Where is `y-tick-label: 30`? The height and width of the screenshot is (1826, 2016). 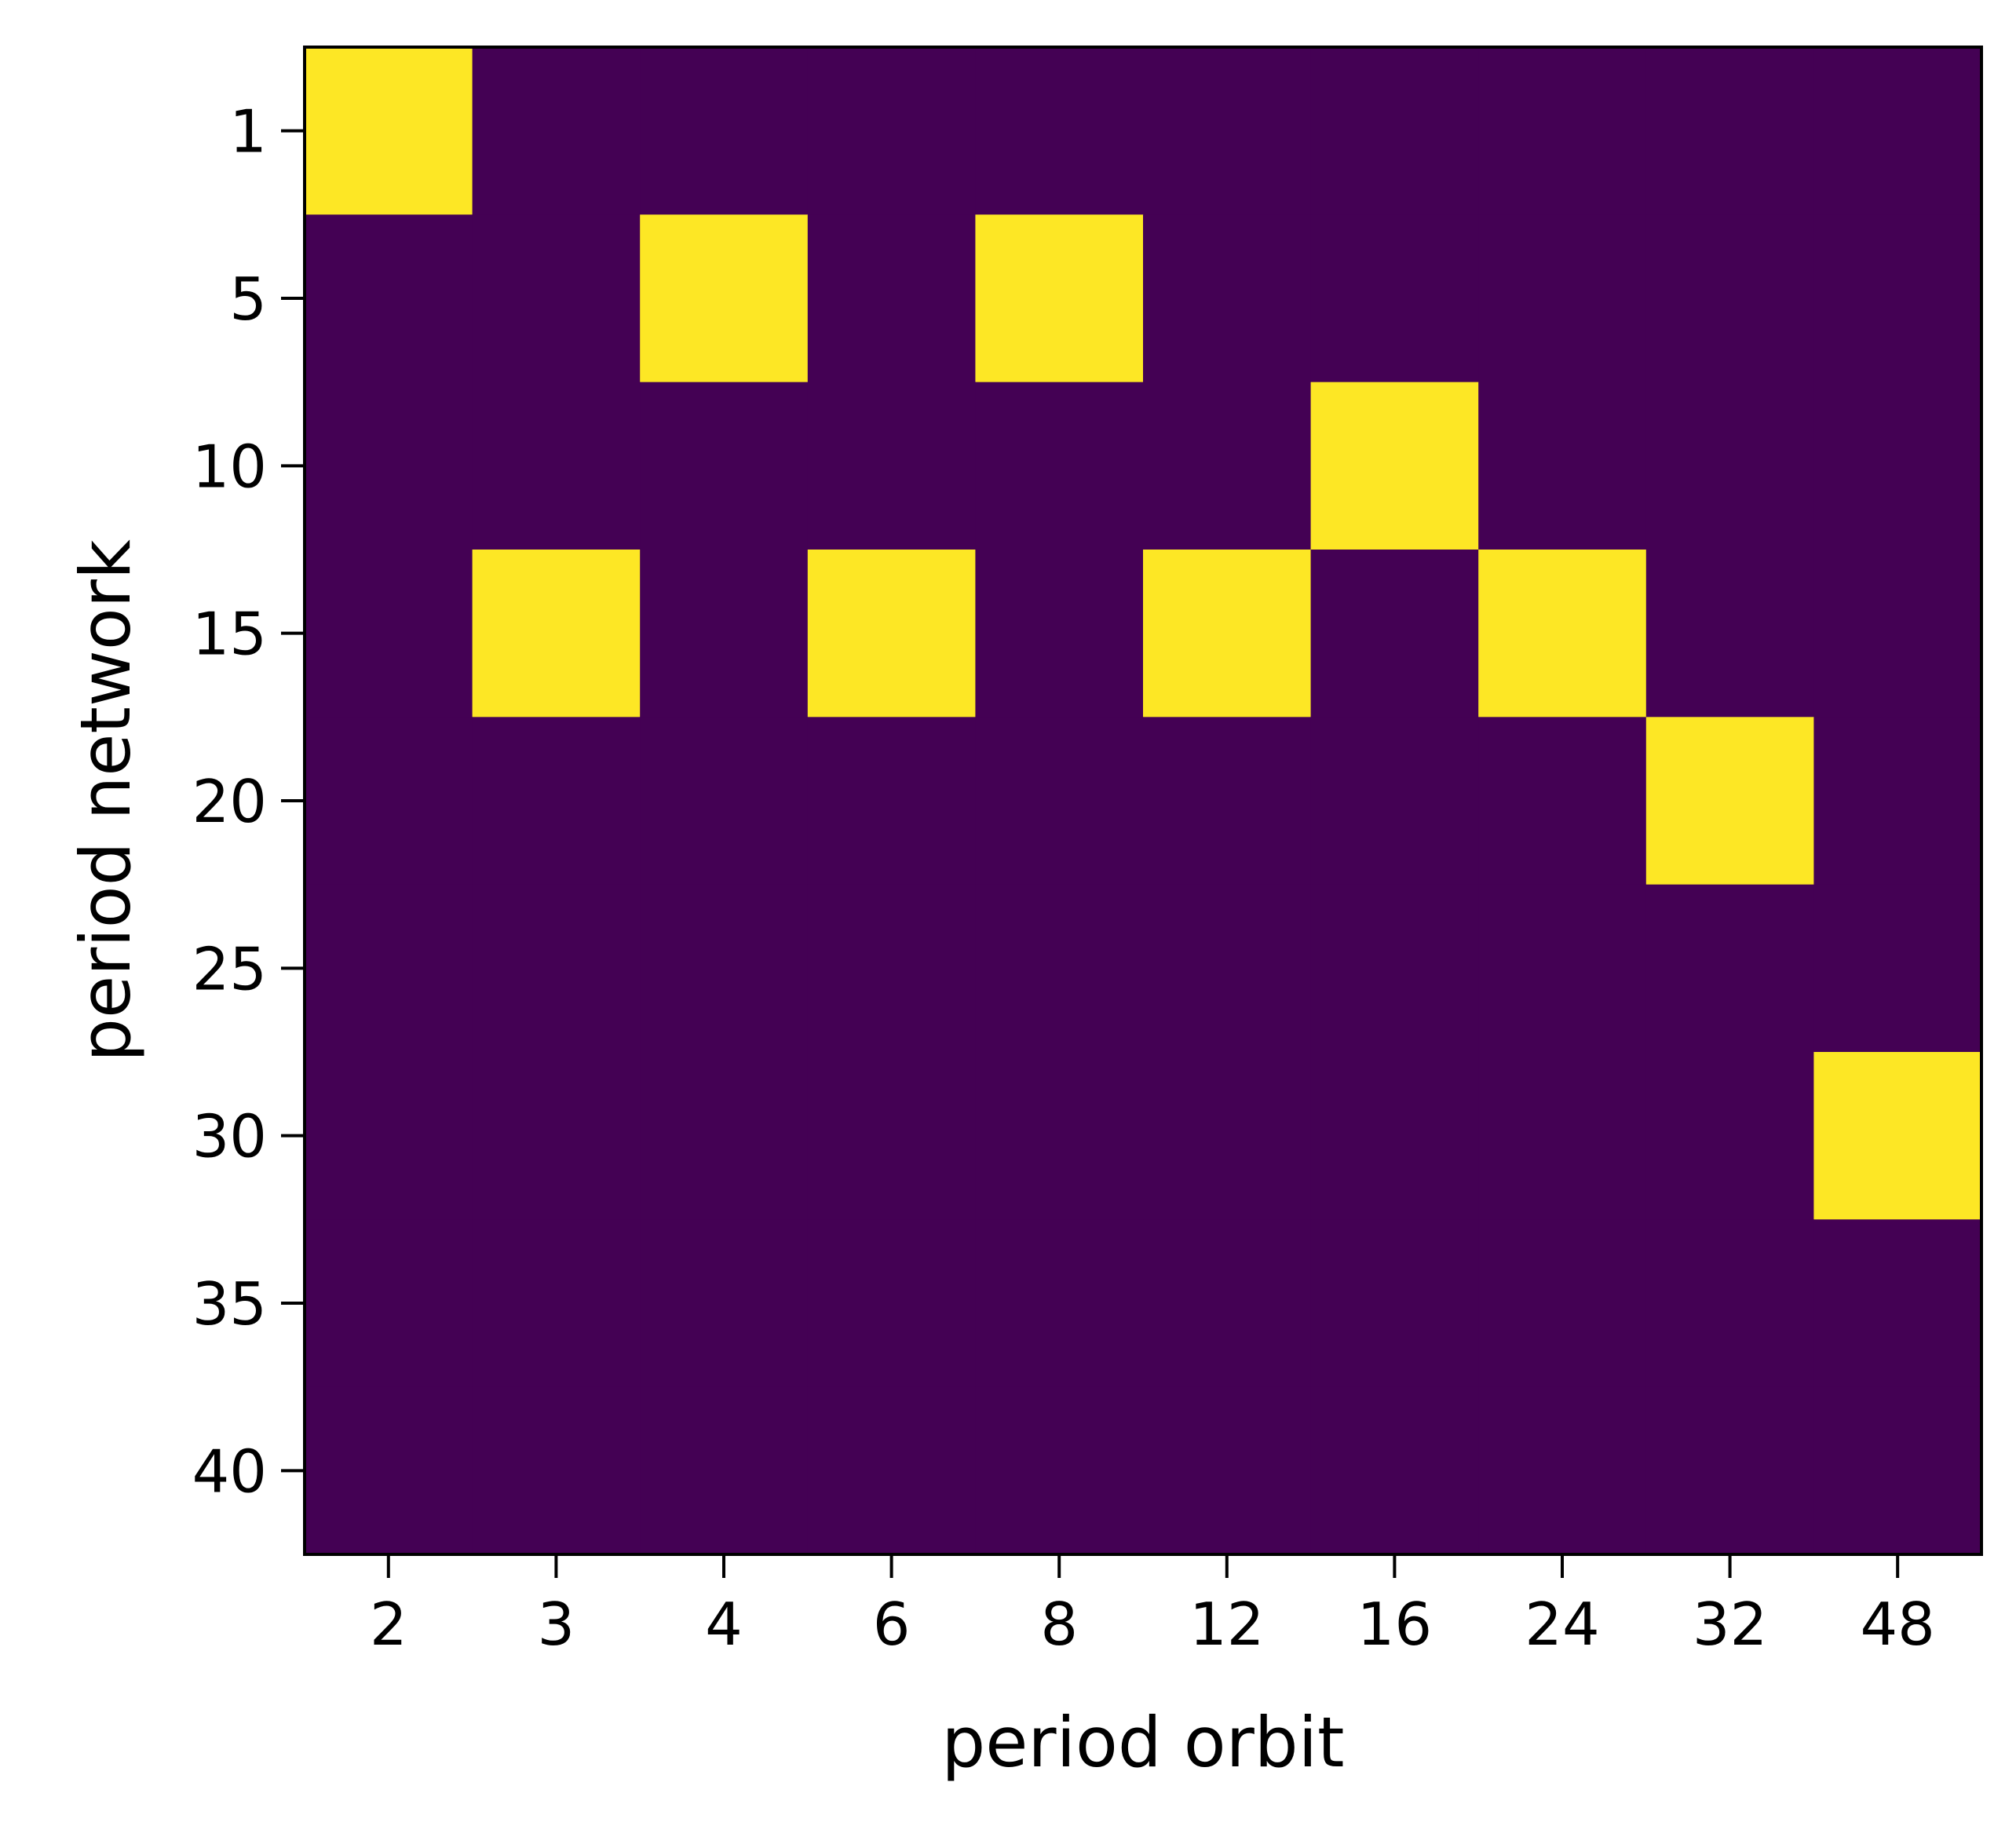 y-tick-label: 30 is located at coordinates (229, 1136).